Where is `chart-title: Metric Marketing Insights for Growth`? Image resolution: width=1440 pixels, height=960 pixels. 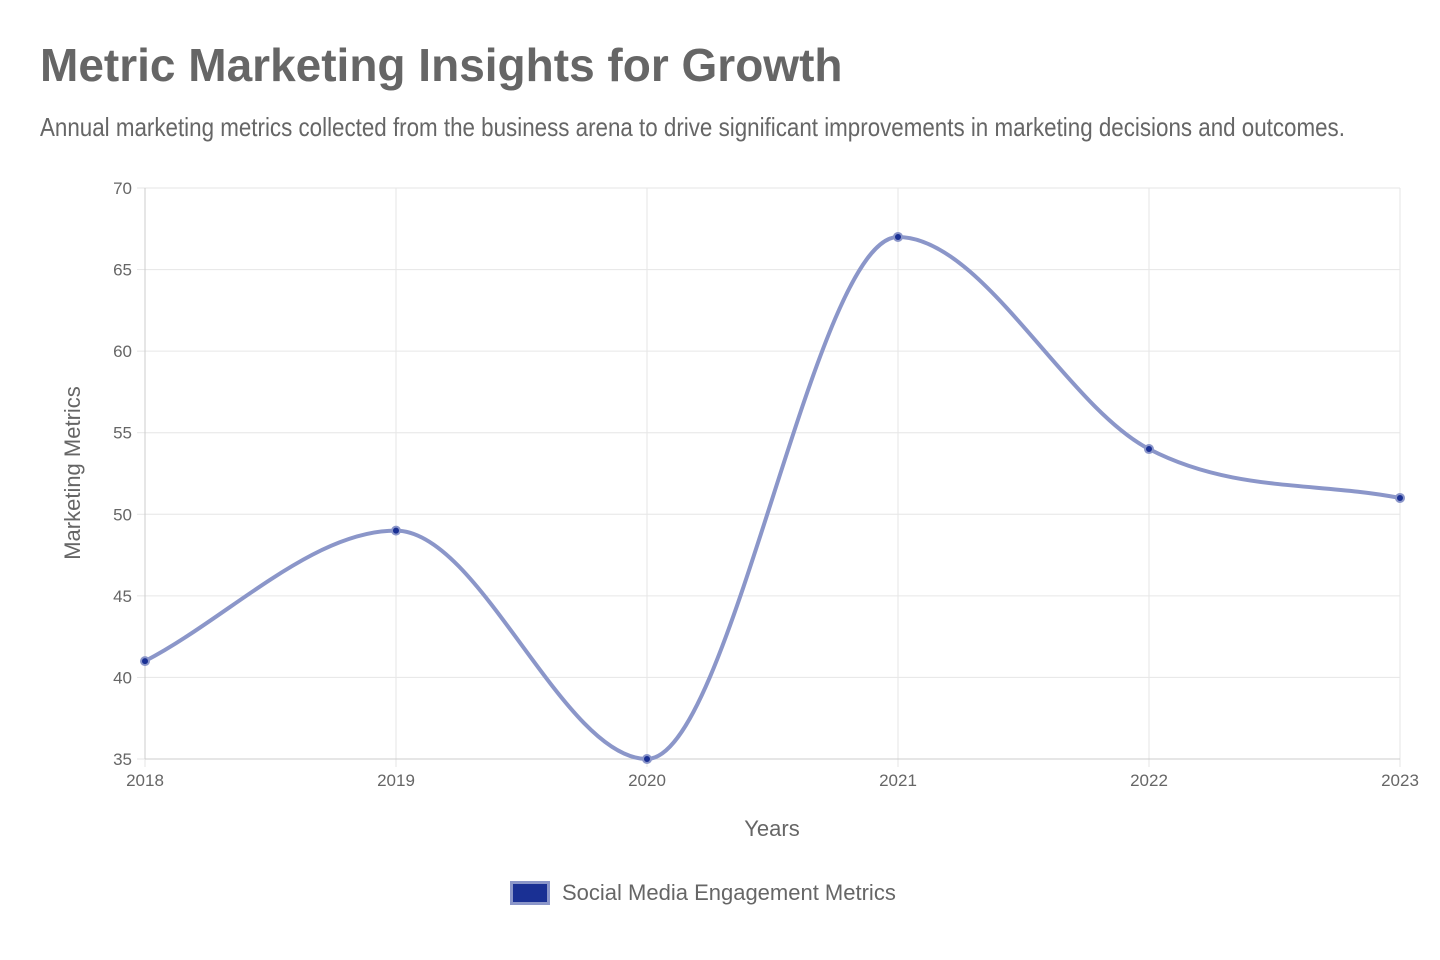 chart-title: Metric Marketing Insights for Growth is located at coordinates (441, 65).